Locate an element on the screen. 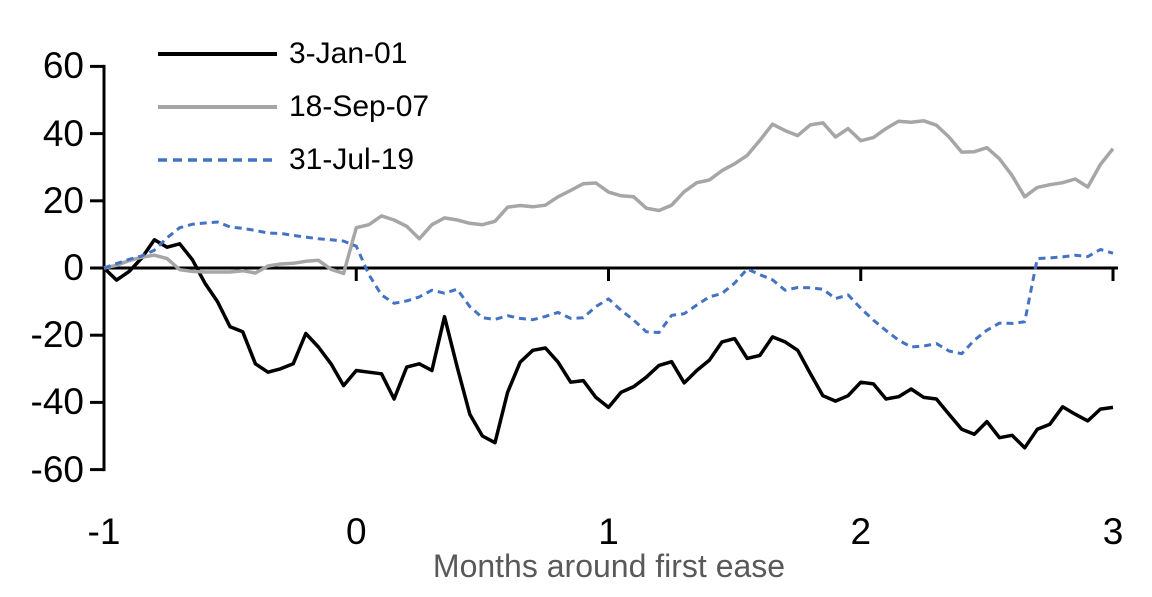 The width and height of the screenshot is (1152, 597). legend-item: 31-Jul-19 is located at coordinates (293, 159).